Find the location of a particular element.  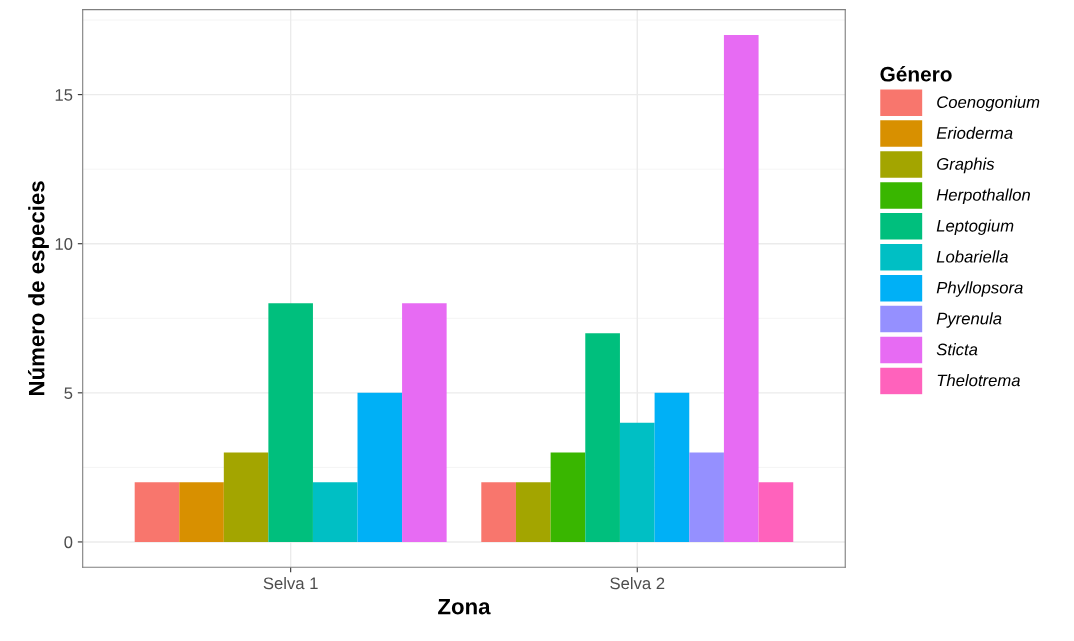

y-tick-label: 5 is located at coordinates (68, 393).